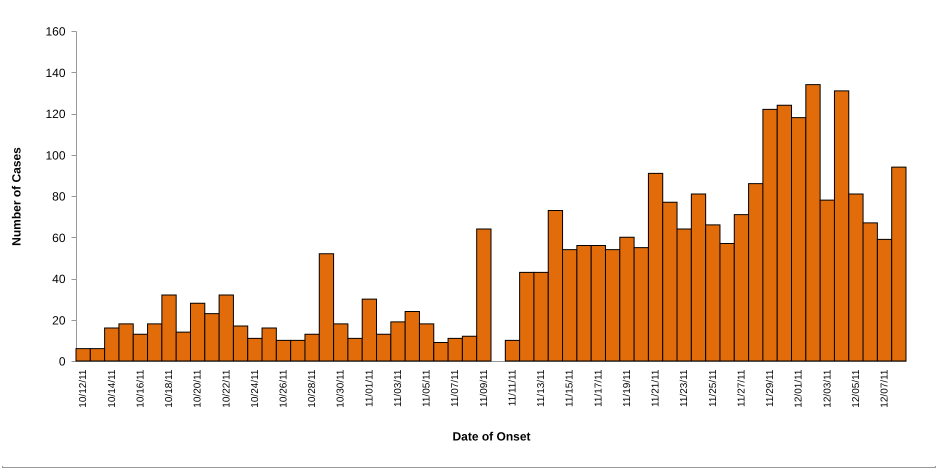 The width and height of the screenshot is (938, 470). What do you see at coordinates (570, 388) in the screenshot?
I see `x-tick-label: 11/15/11` at bounding box center [570, 388].